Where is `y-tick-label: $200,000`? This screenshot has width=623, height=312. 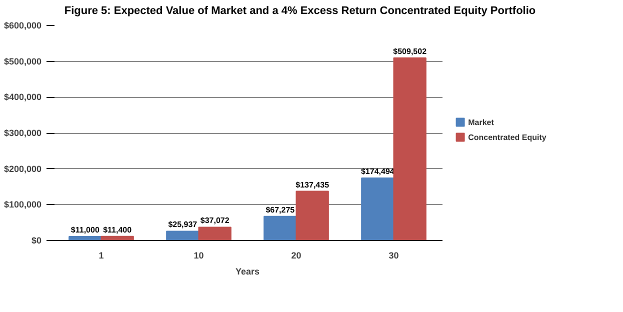
y-tick-label: $200,000 is located at coordinates (23, 169).